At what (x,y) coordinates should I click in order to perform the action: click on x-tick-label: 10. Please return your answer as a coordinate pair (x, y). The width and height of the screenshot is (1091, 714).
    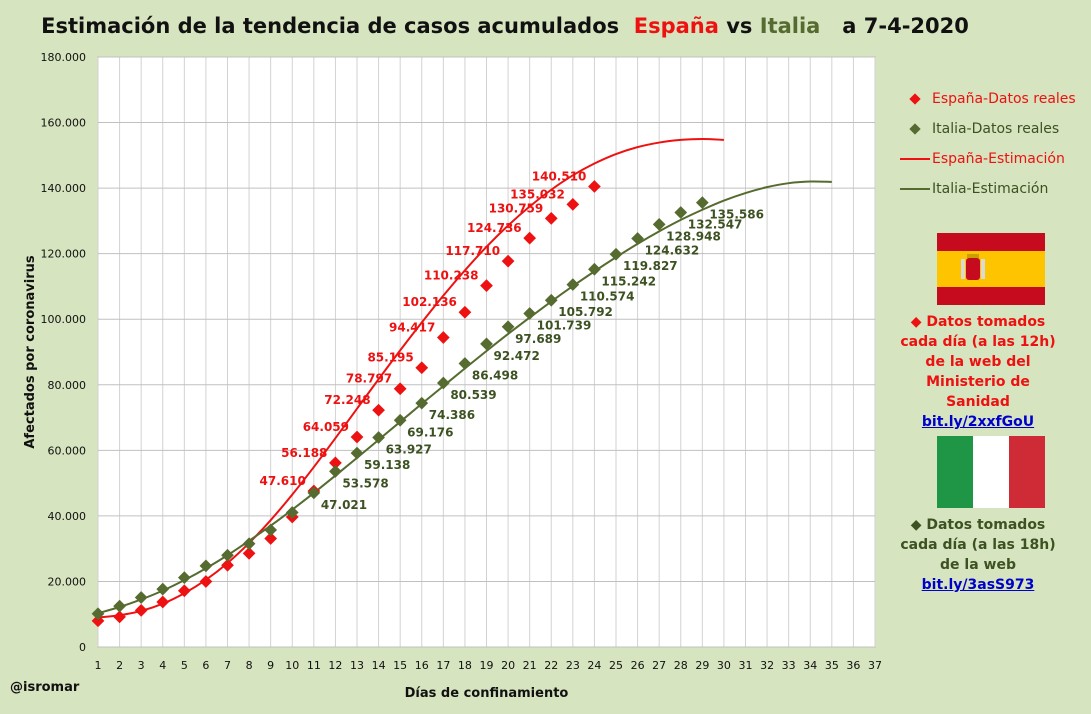
    Looking at the image, I should click on (292, 665).